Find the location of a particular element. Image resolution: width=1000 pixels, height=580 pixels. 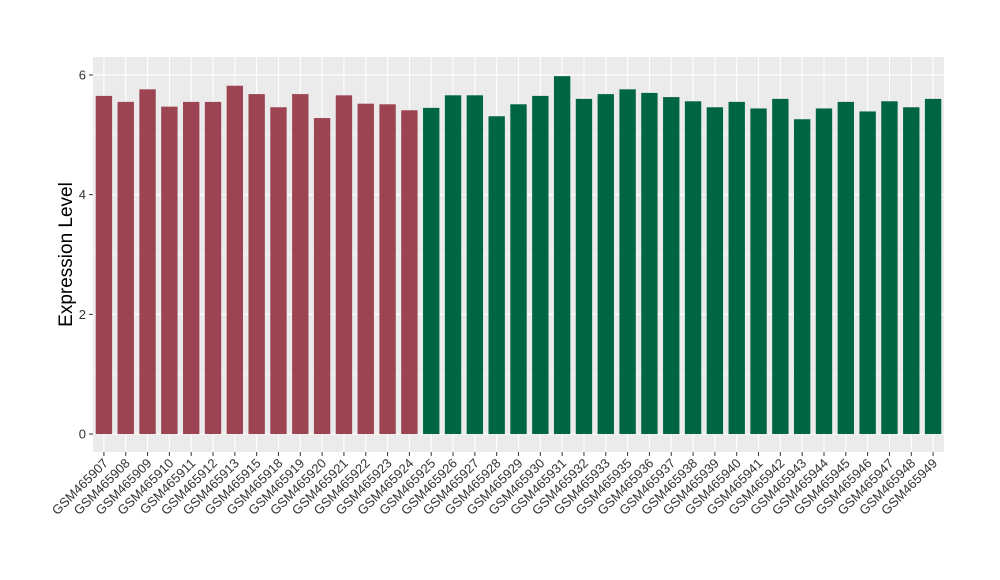

bar-GSM465933 is located at coordinates (605, 264).